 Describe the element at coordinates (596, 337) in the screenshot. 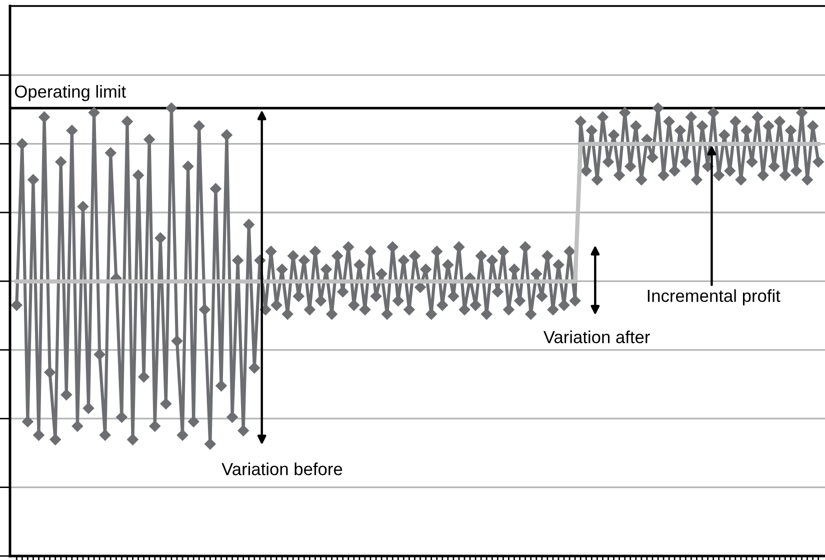

I see `annotation: Variation after` at that location.